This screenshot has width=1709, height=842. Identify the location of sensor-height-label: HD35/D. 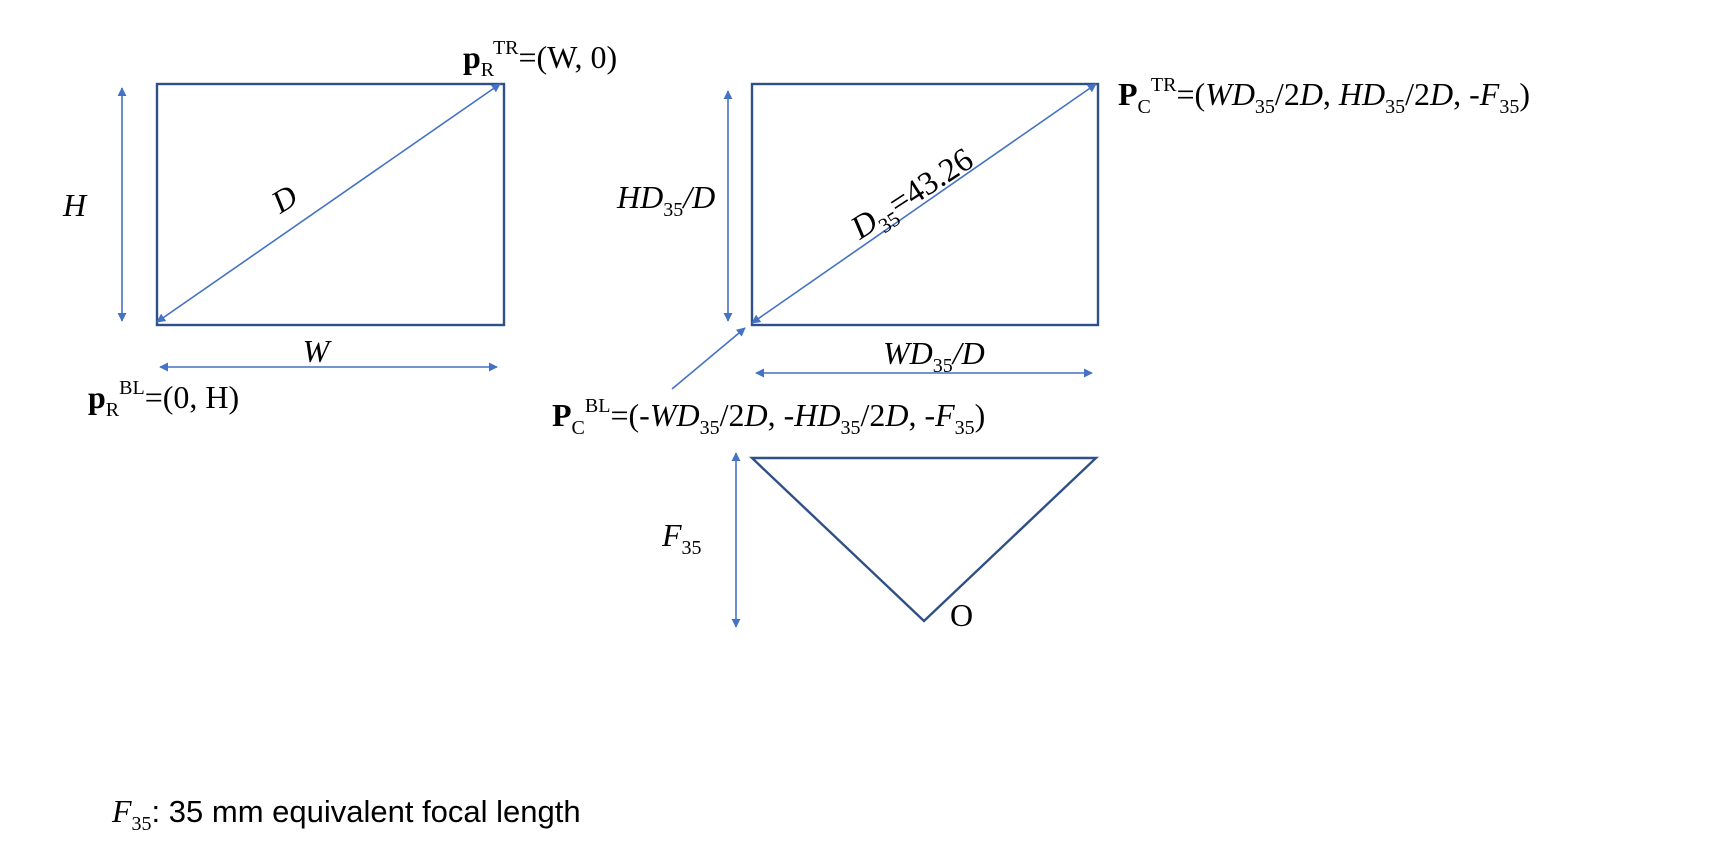
(665, 200).